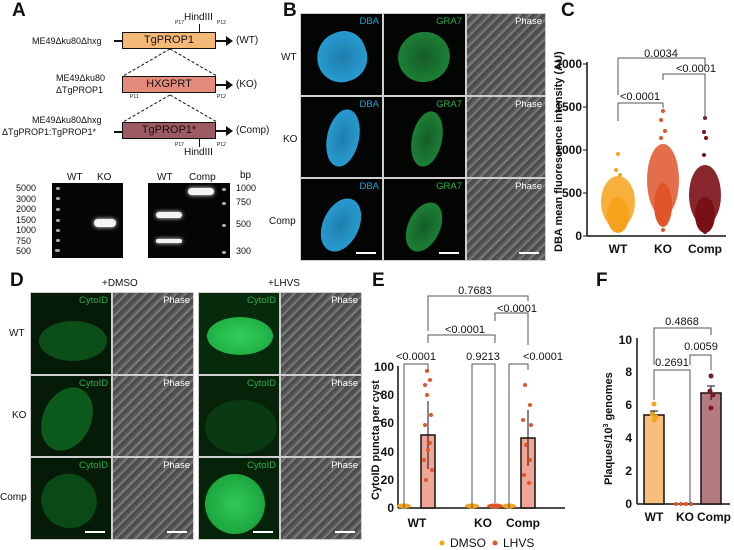 This screenshot has width=734, height=550. Describe the element at coordinates (239, 498) in the screenshot. I see `image-cytoid-lhvs-comp: CytoID` at that location.